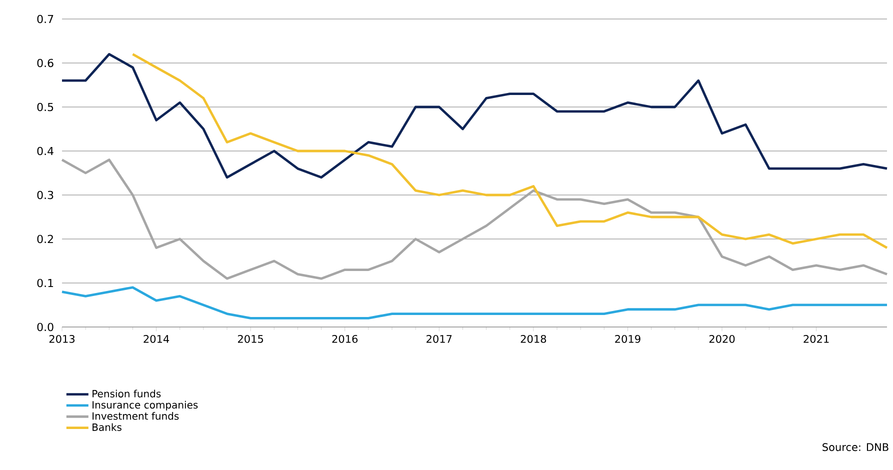 The image size is (893, 470). Describe the element at coordinates (45, 151) in the screenshot. I see `y-tick-label: 0.4` at that location.